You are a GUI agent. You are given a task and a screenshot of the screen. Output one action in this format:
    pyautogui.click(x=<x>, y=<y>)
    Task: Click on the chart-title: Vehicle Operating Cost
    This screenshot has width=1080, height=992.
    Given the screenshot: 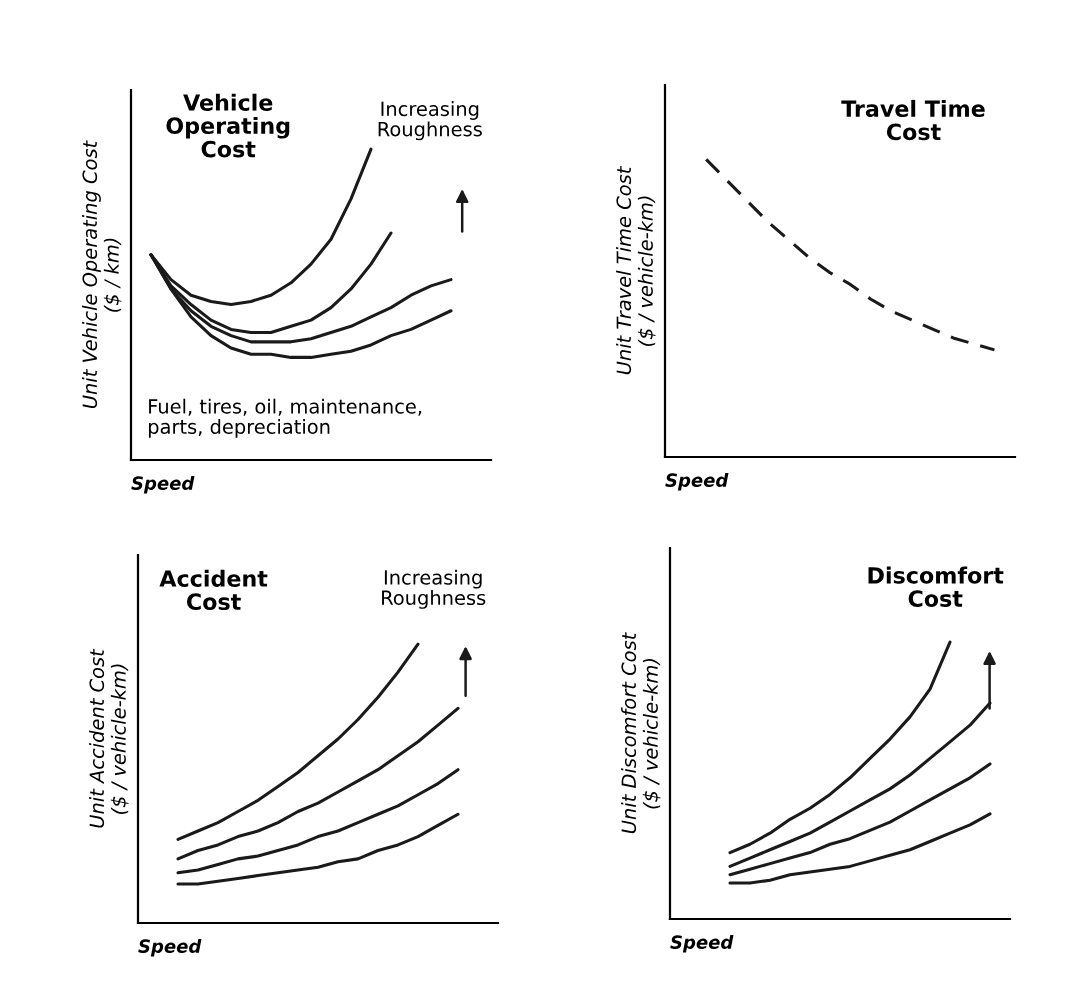 What is the action you would take?
    pyautogui.click(x=228, y=125)
    